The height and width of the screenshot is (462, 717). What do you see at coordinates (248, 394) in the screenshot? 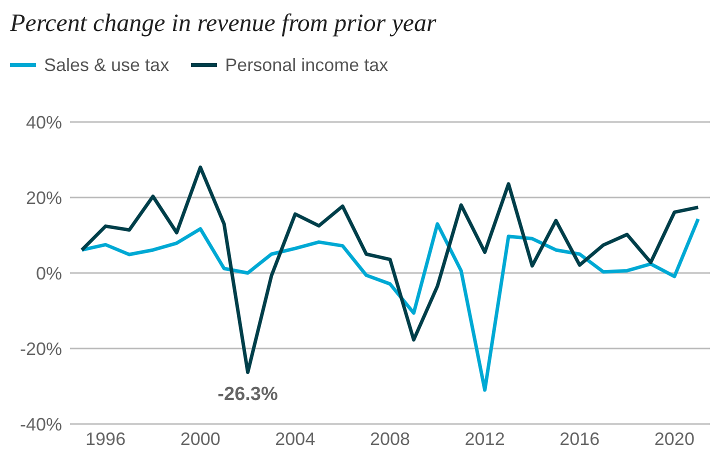
I see `annotation: -26.3%` at bounding box center [248, 394].